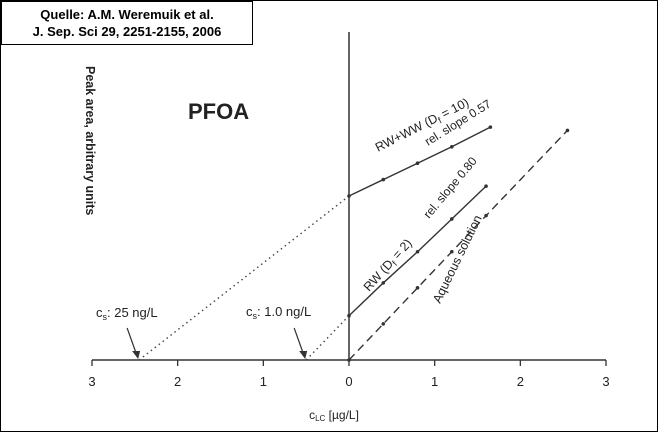 The width and height of the screenshot is (658, 432). What do you see at coordinates (394, 263) in the screenshot?
I see `series-label-rw-sub: f` at bounding box center [394, 263].